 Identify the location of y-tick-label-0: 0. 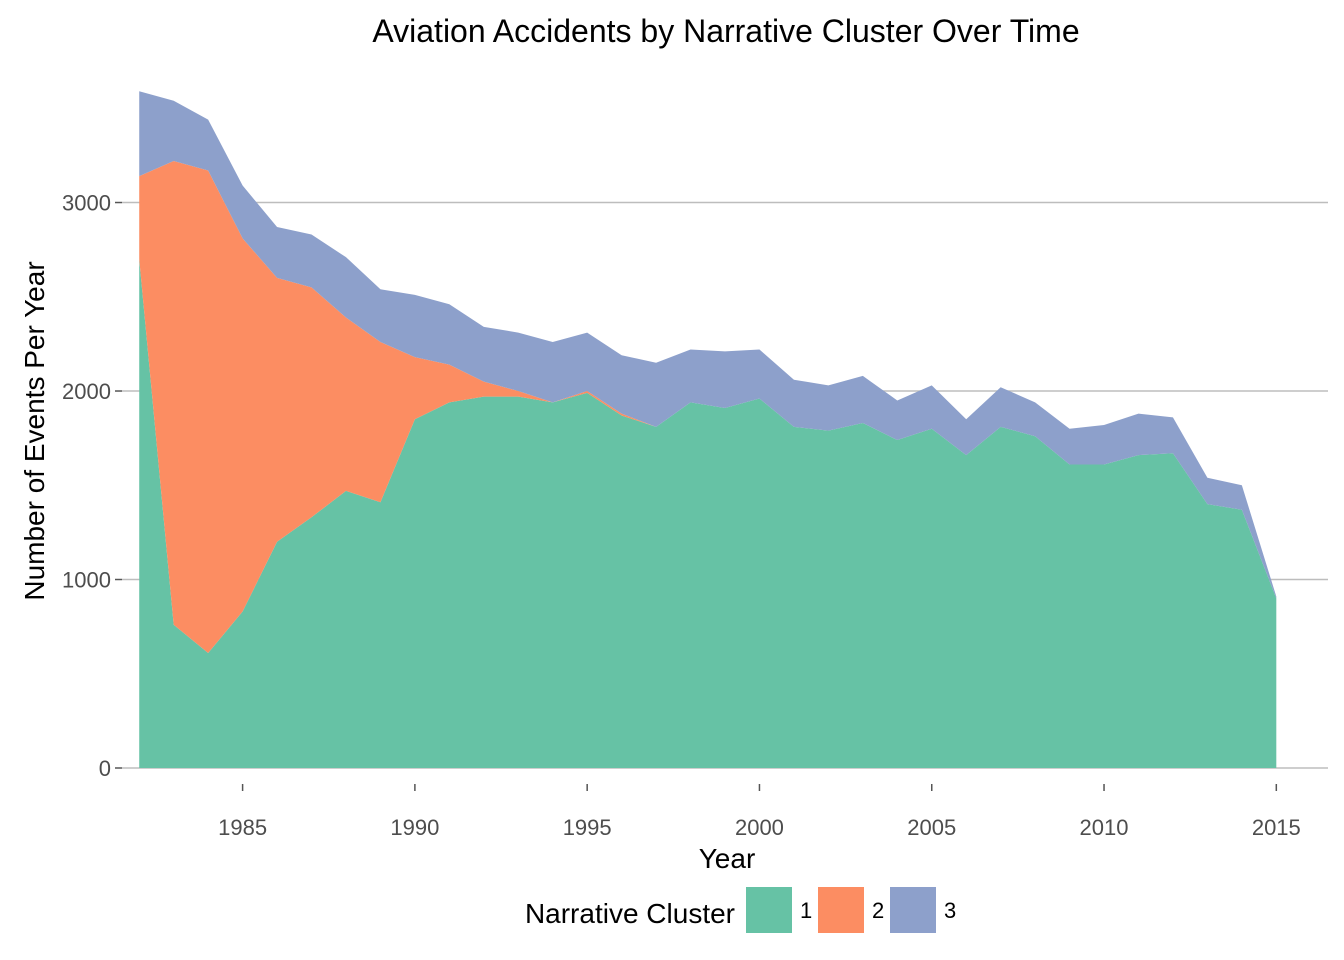
(105, 768).